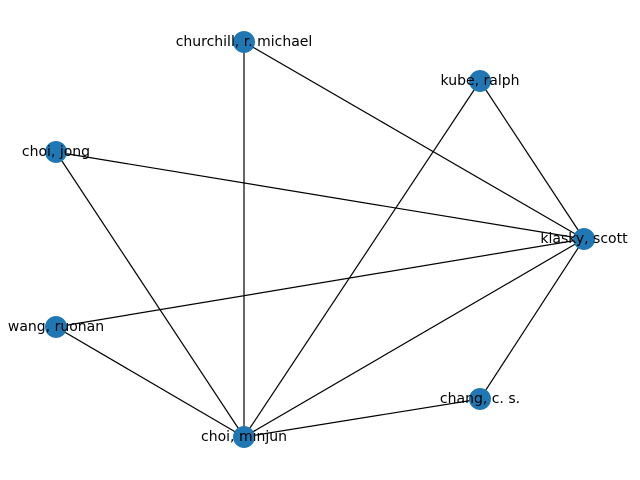 This screenshot has height=480, width=640. I want to click on node-label-chang: chang, c. s., so click(480, 399).